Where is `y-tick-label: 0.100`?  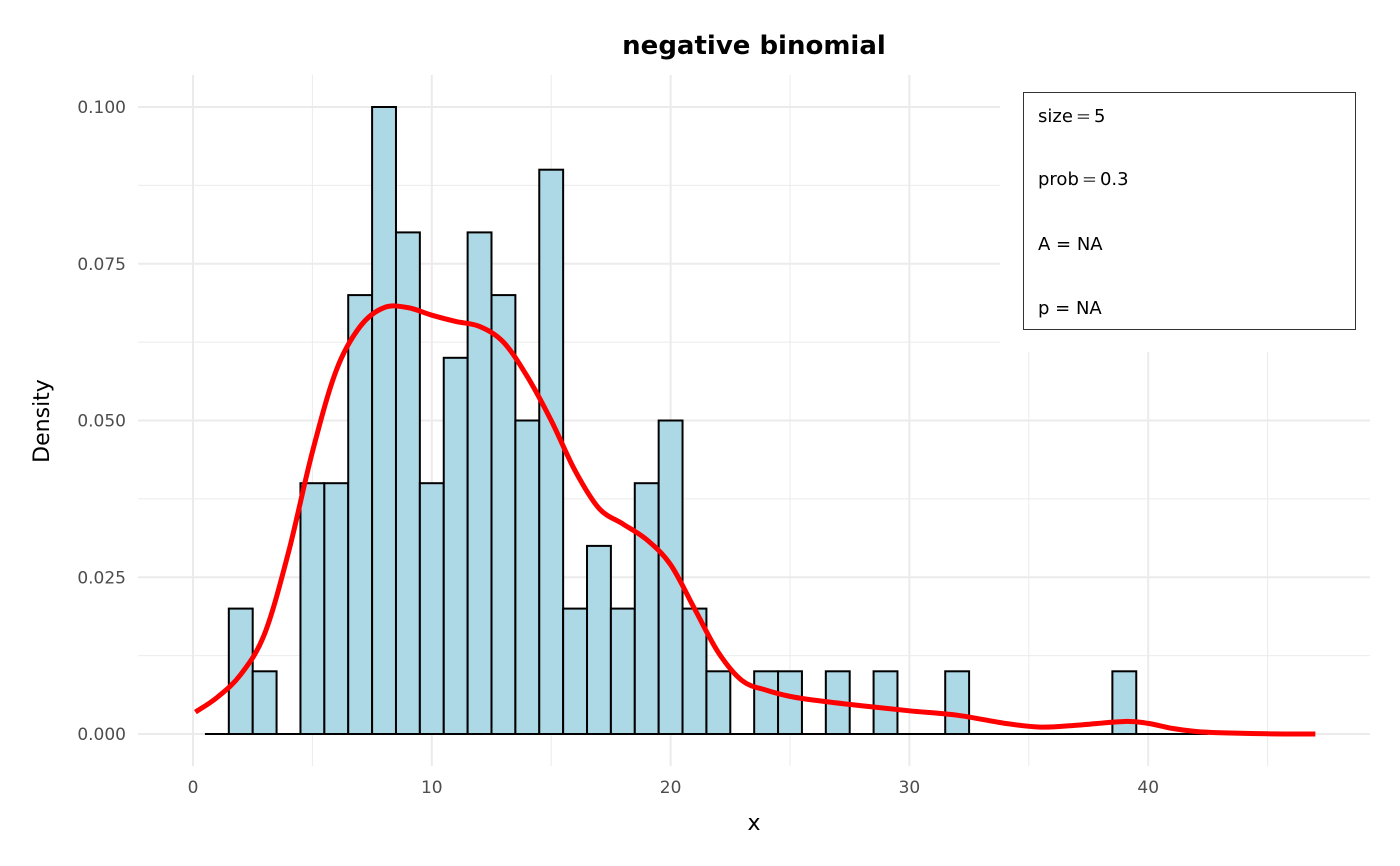 y-tick-label: 0.100 is located at coordinates (101, 108).